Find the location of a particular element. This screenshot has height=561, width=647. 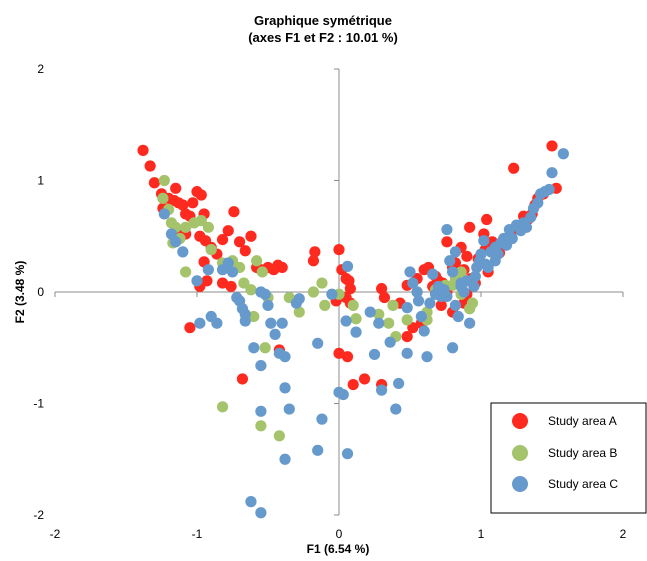

legend-label-study-area-c: Study area C is located at coordinates (583, 484).